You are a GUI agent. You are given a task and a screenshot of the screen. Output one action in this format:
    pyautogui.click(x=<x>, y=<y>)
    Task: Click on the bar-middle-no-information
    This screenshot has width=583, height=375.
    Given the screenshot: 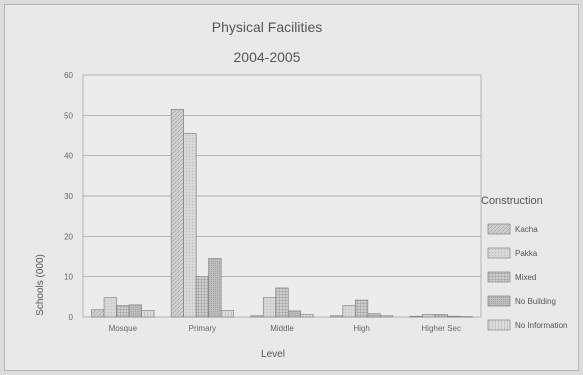 What is the action you would take?
    pyautogui.click(x=307, y=316)
    